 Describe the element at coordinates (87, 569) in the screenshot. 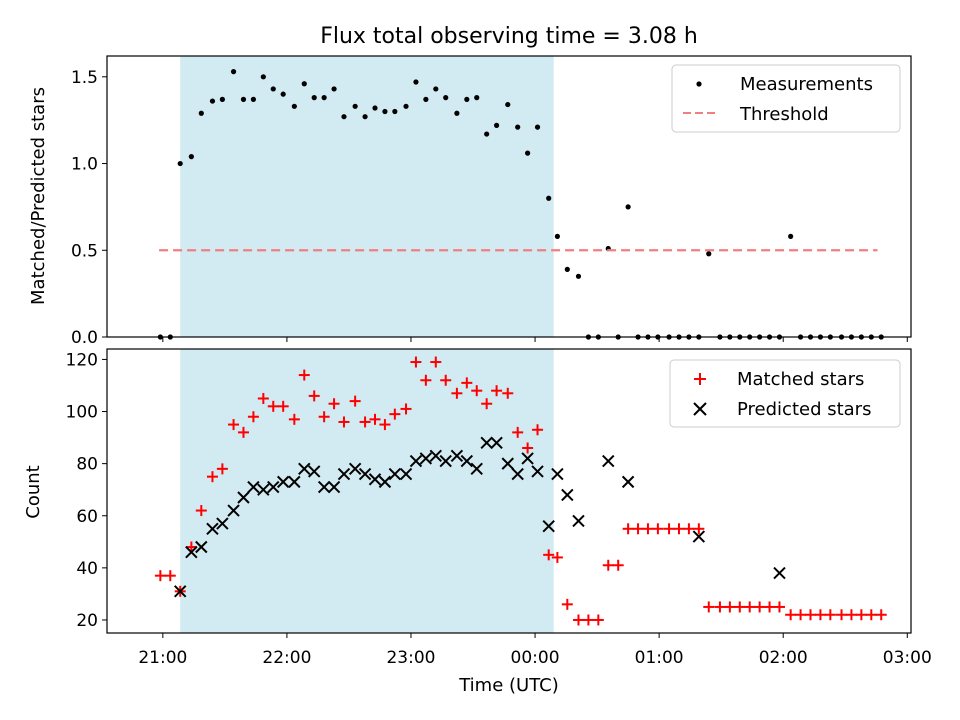

I see `y-tick-label: 40` at that location.